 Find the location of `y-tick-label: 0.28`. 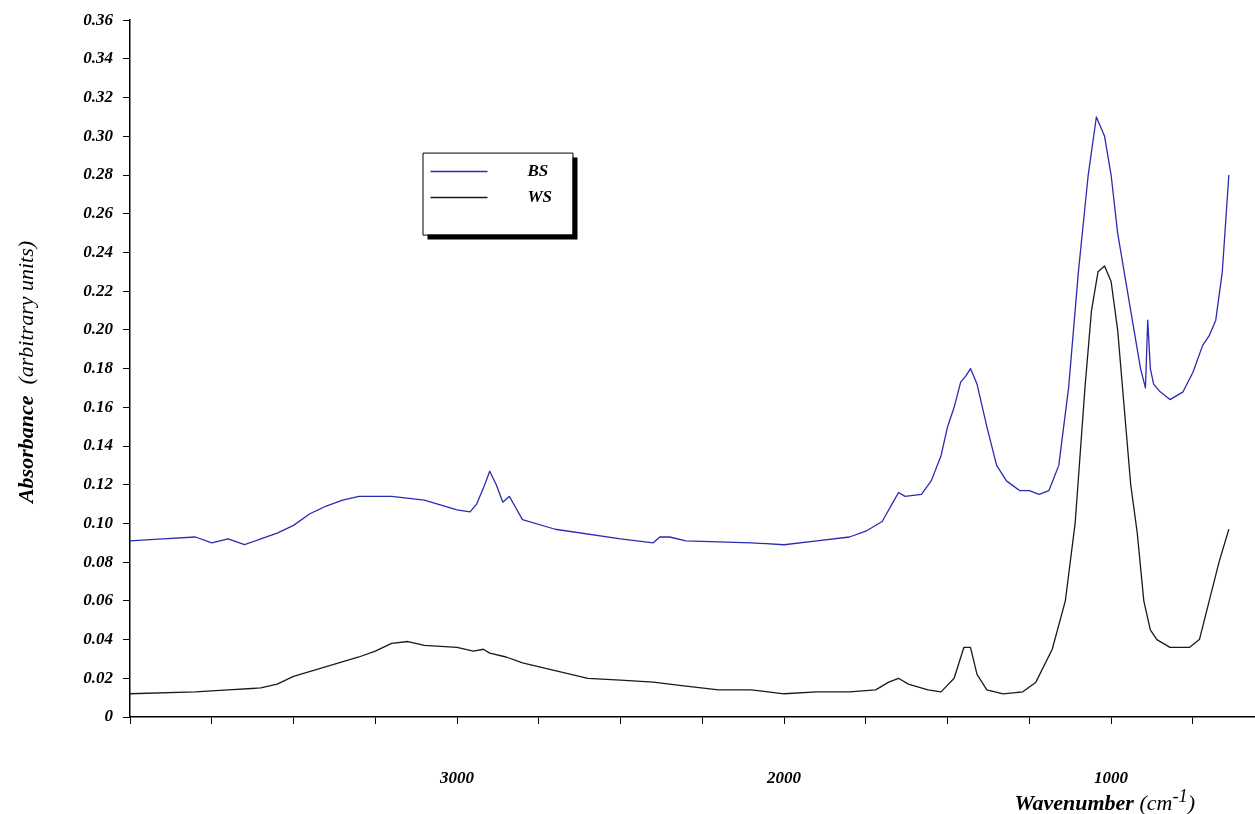

y-tick-label: 0.28 is located at coordinates (98, 174).